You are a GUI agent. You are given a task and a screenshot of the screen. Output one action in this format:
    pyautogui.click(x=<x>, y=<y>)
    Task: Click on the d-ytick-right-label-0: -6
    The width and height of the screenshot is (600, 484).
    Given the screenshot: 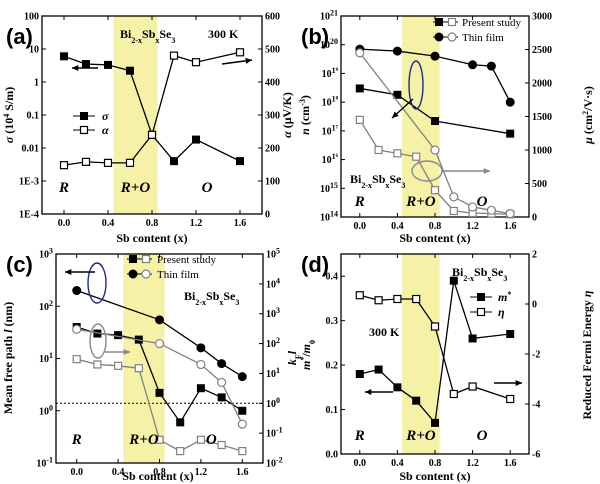 What is the action you would take?
    pyautogui.click(x=536, y=455)
    